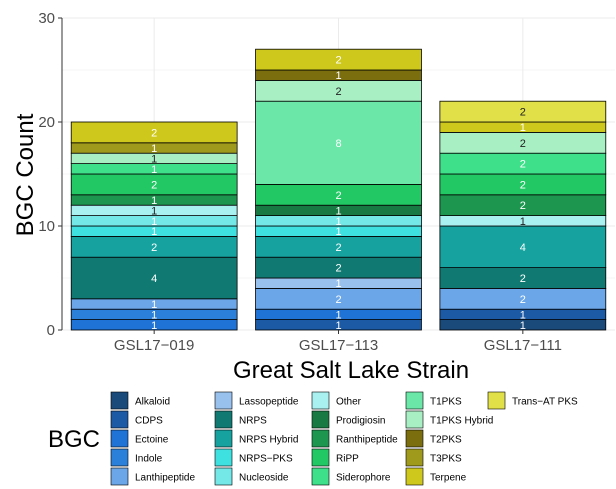 This screenshot has width=616, height=489. Describe the element at coordinates (351, 370) in the screenshot. I see `x-axis-title: Great Salt Lake Strain` at that location.